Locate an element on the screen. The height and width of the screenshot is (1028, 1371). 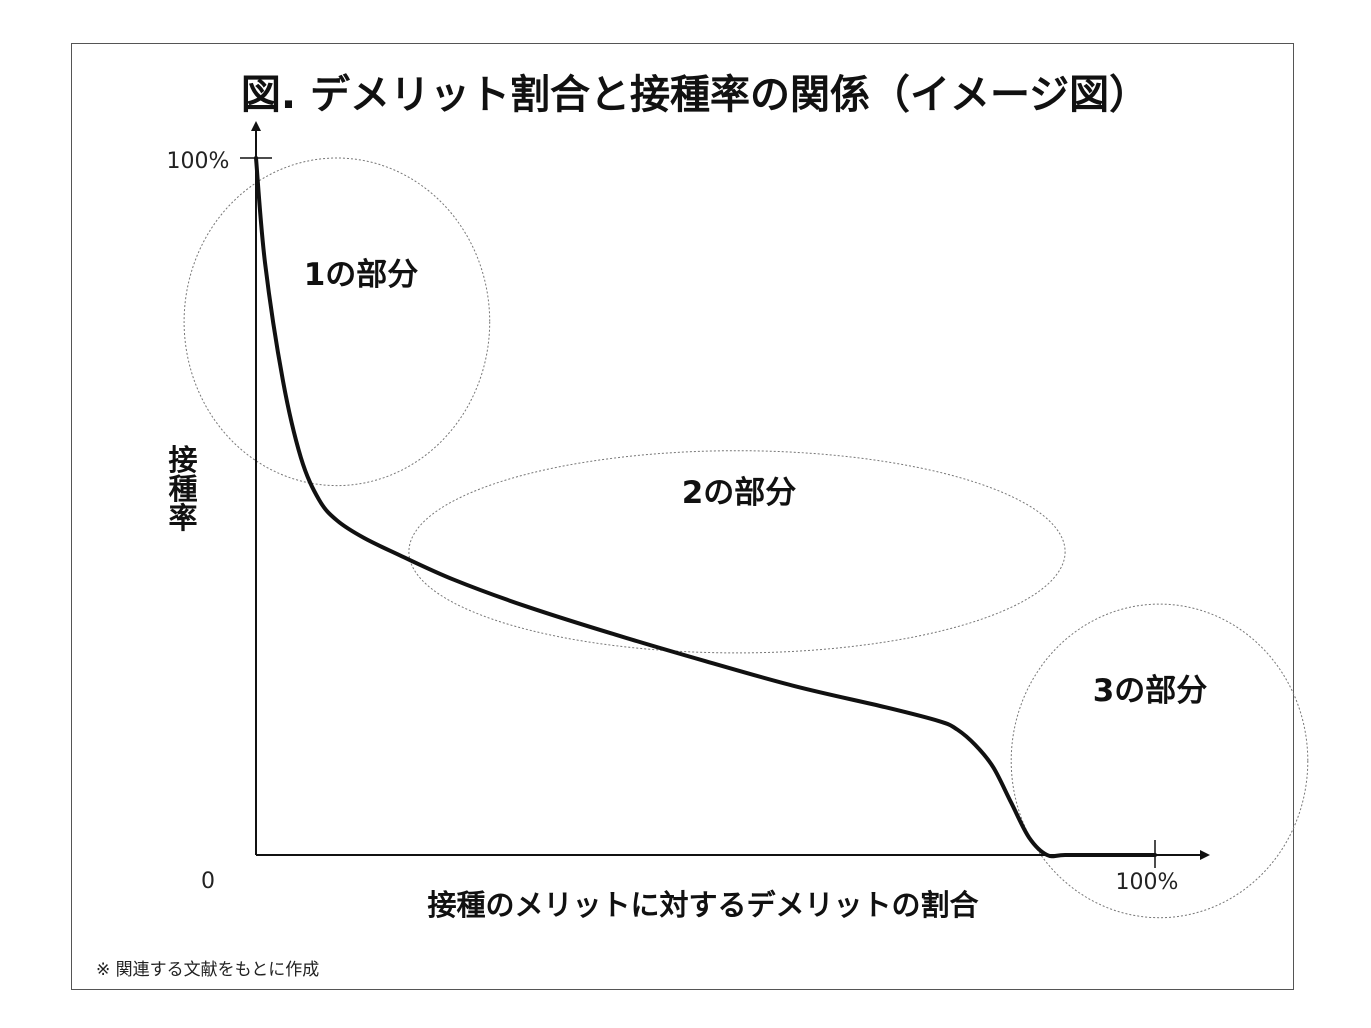
region-label-1: 1の部分 is located at coordinates (361, 275).